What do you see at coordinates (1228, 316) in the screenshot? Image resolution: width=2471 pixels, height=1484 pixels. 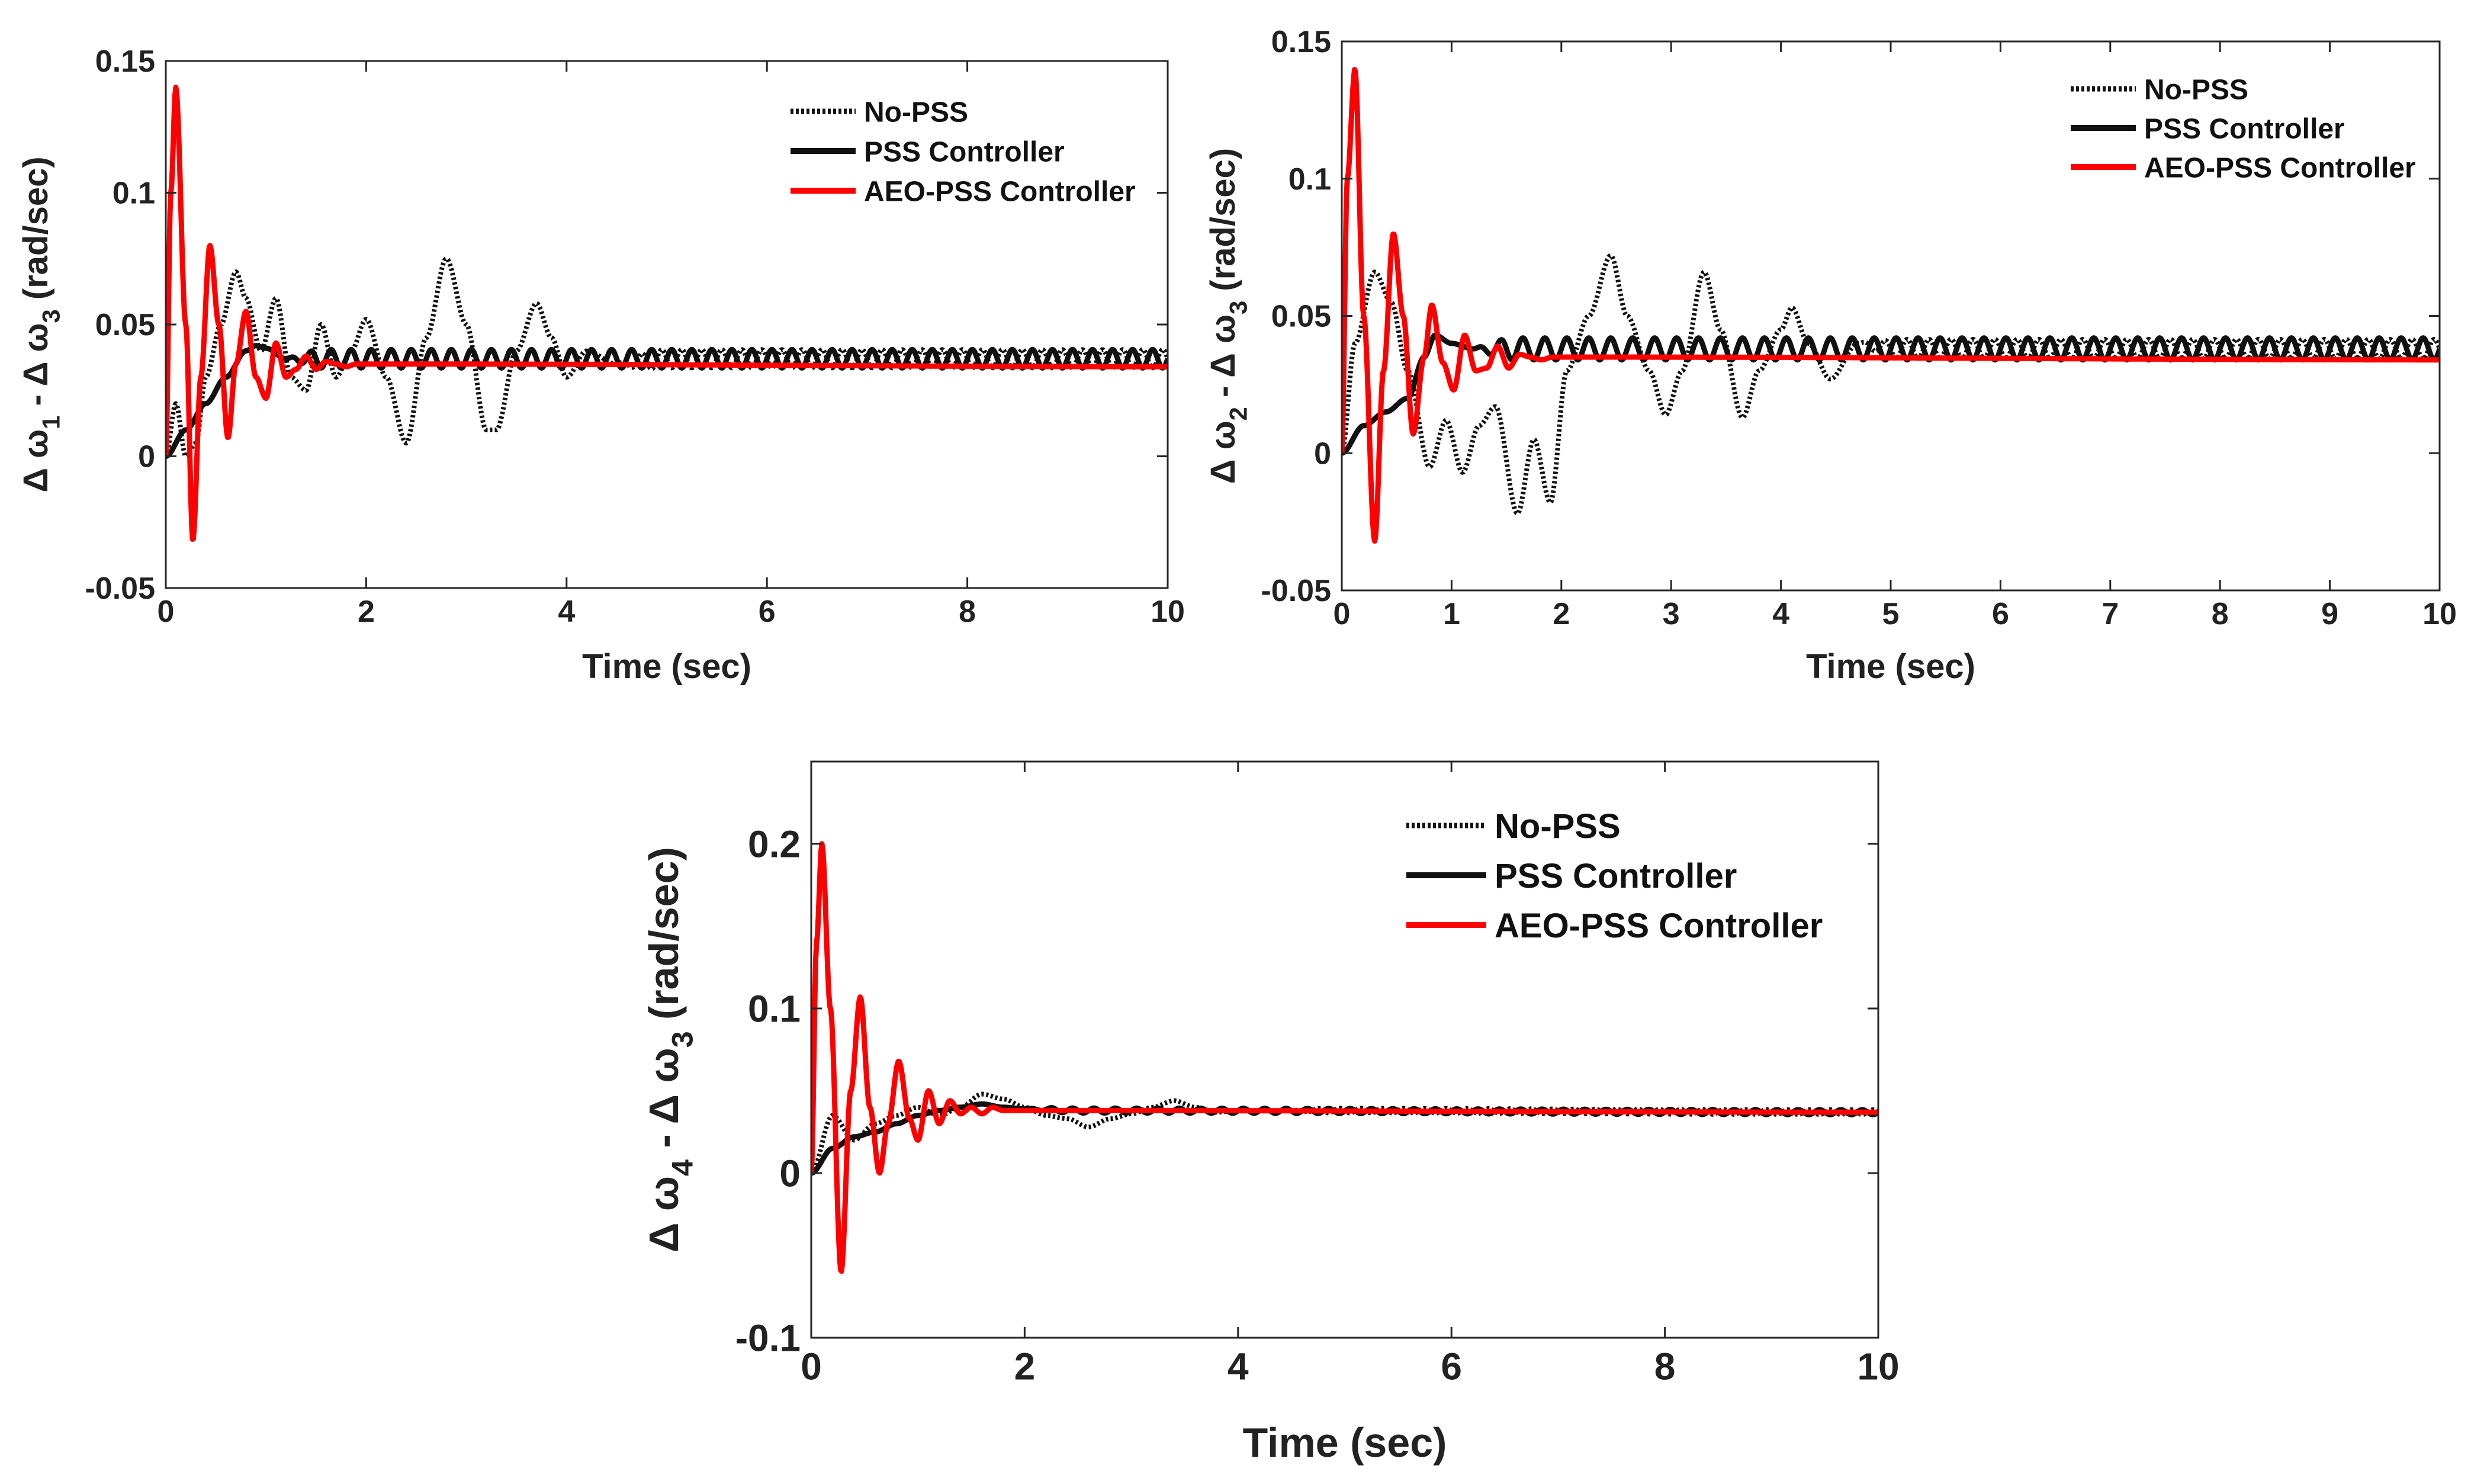 I see `y-axis-label: Δ ω2 - Δ ω3 (rad/sec)` at bounding box center [1228, 316].